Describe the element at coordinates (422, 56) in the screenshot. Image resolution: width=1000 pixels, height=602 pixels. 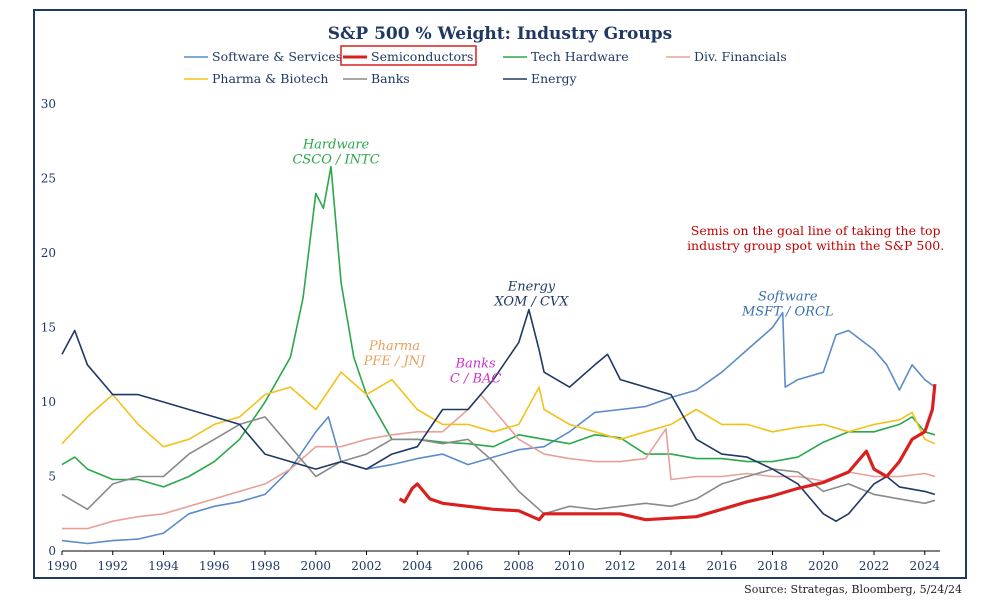
I see `legend-label: Semiconductors` at that location.